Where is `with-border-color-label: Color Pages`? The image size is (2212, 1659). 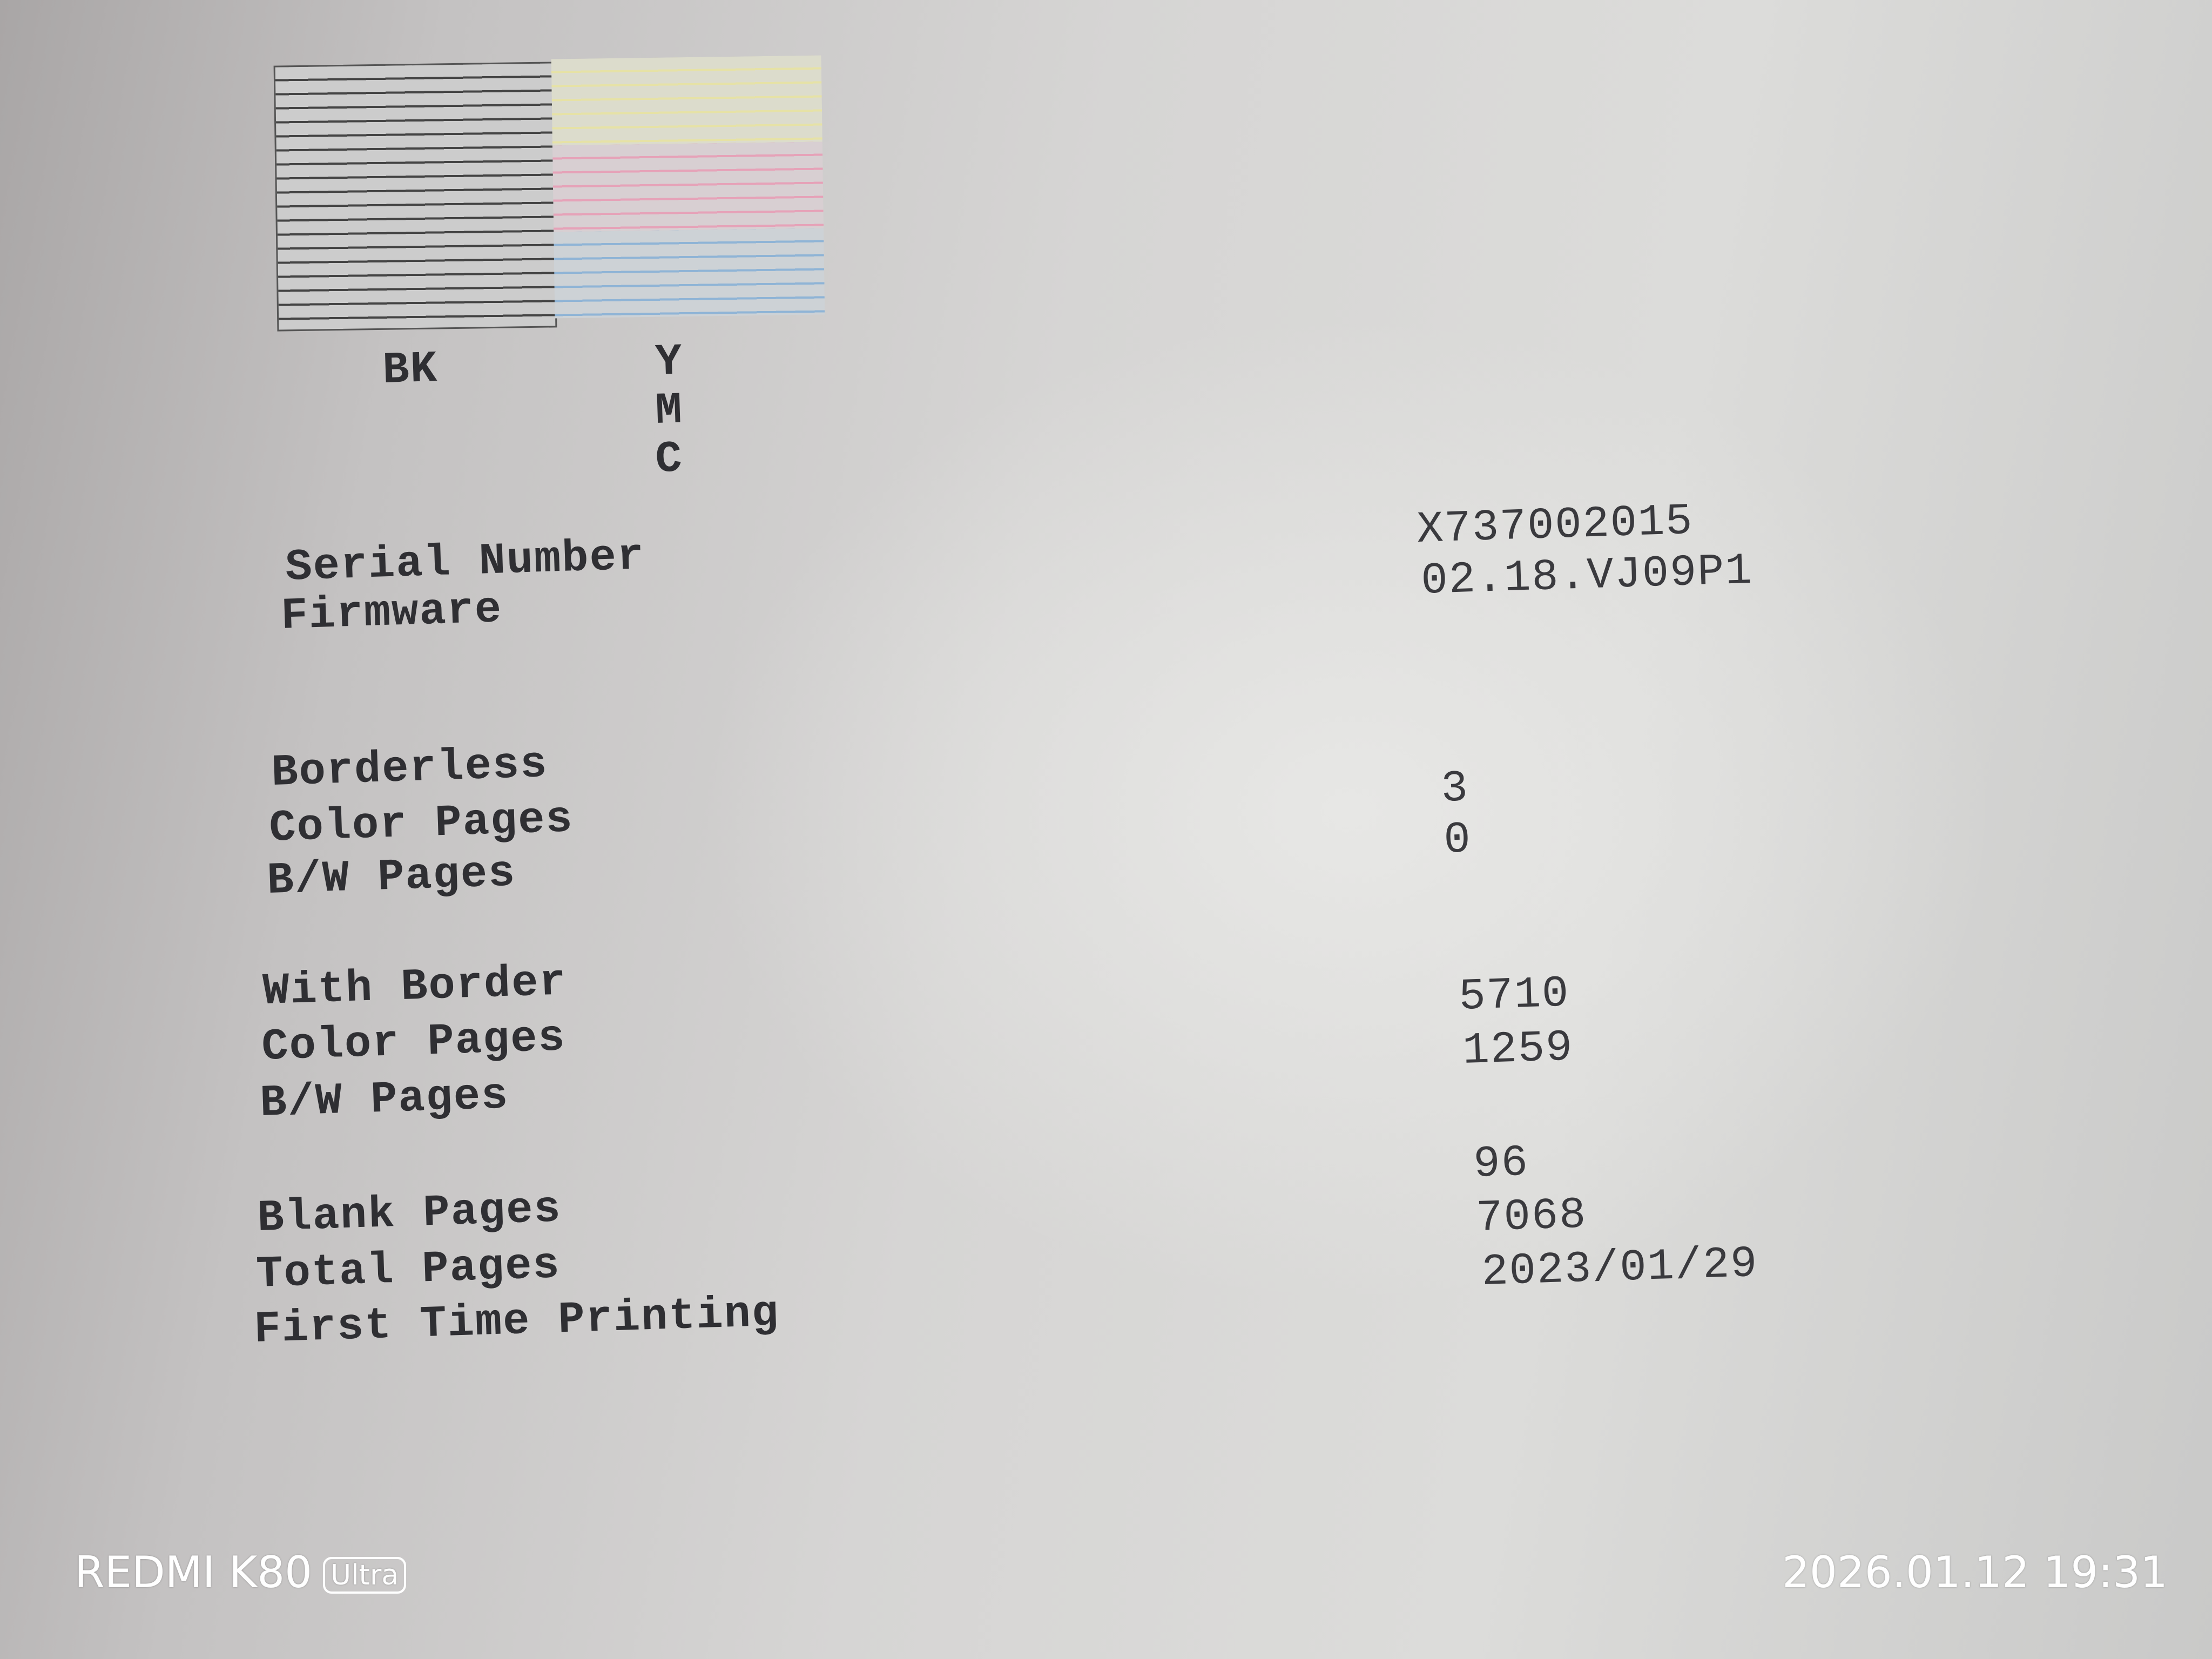
with-border-color-label: Color Pages is located at coordinates (414, 1043).